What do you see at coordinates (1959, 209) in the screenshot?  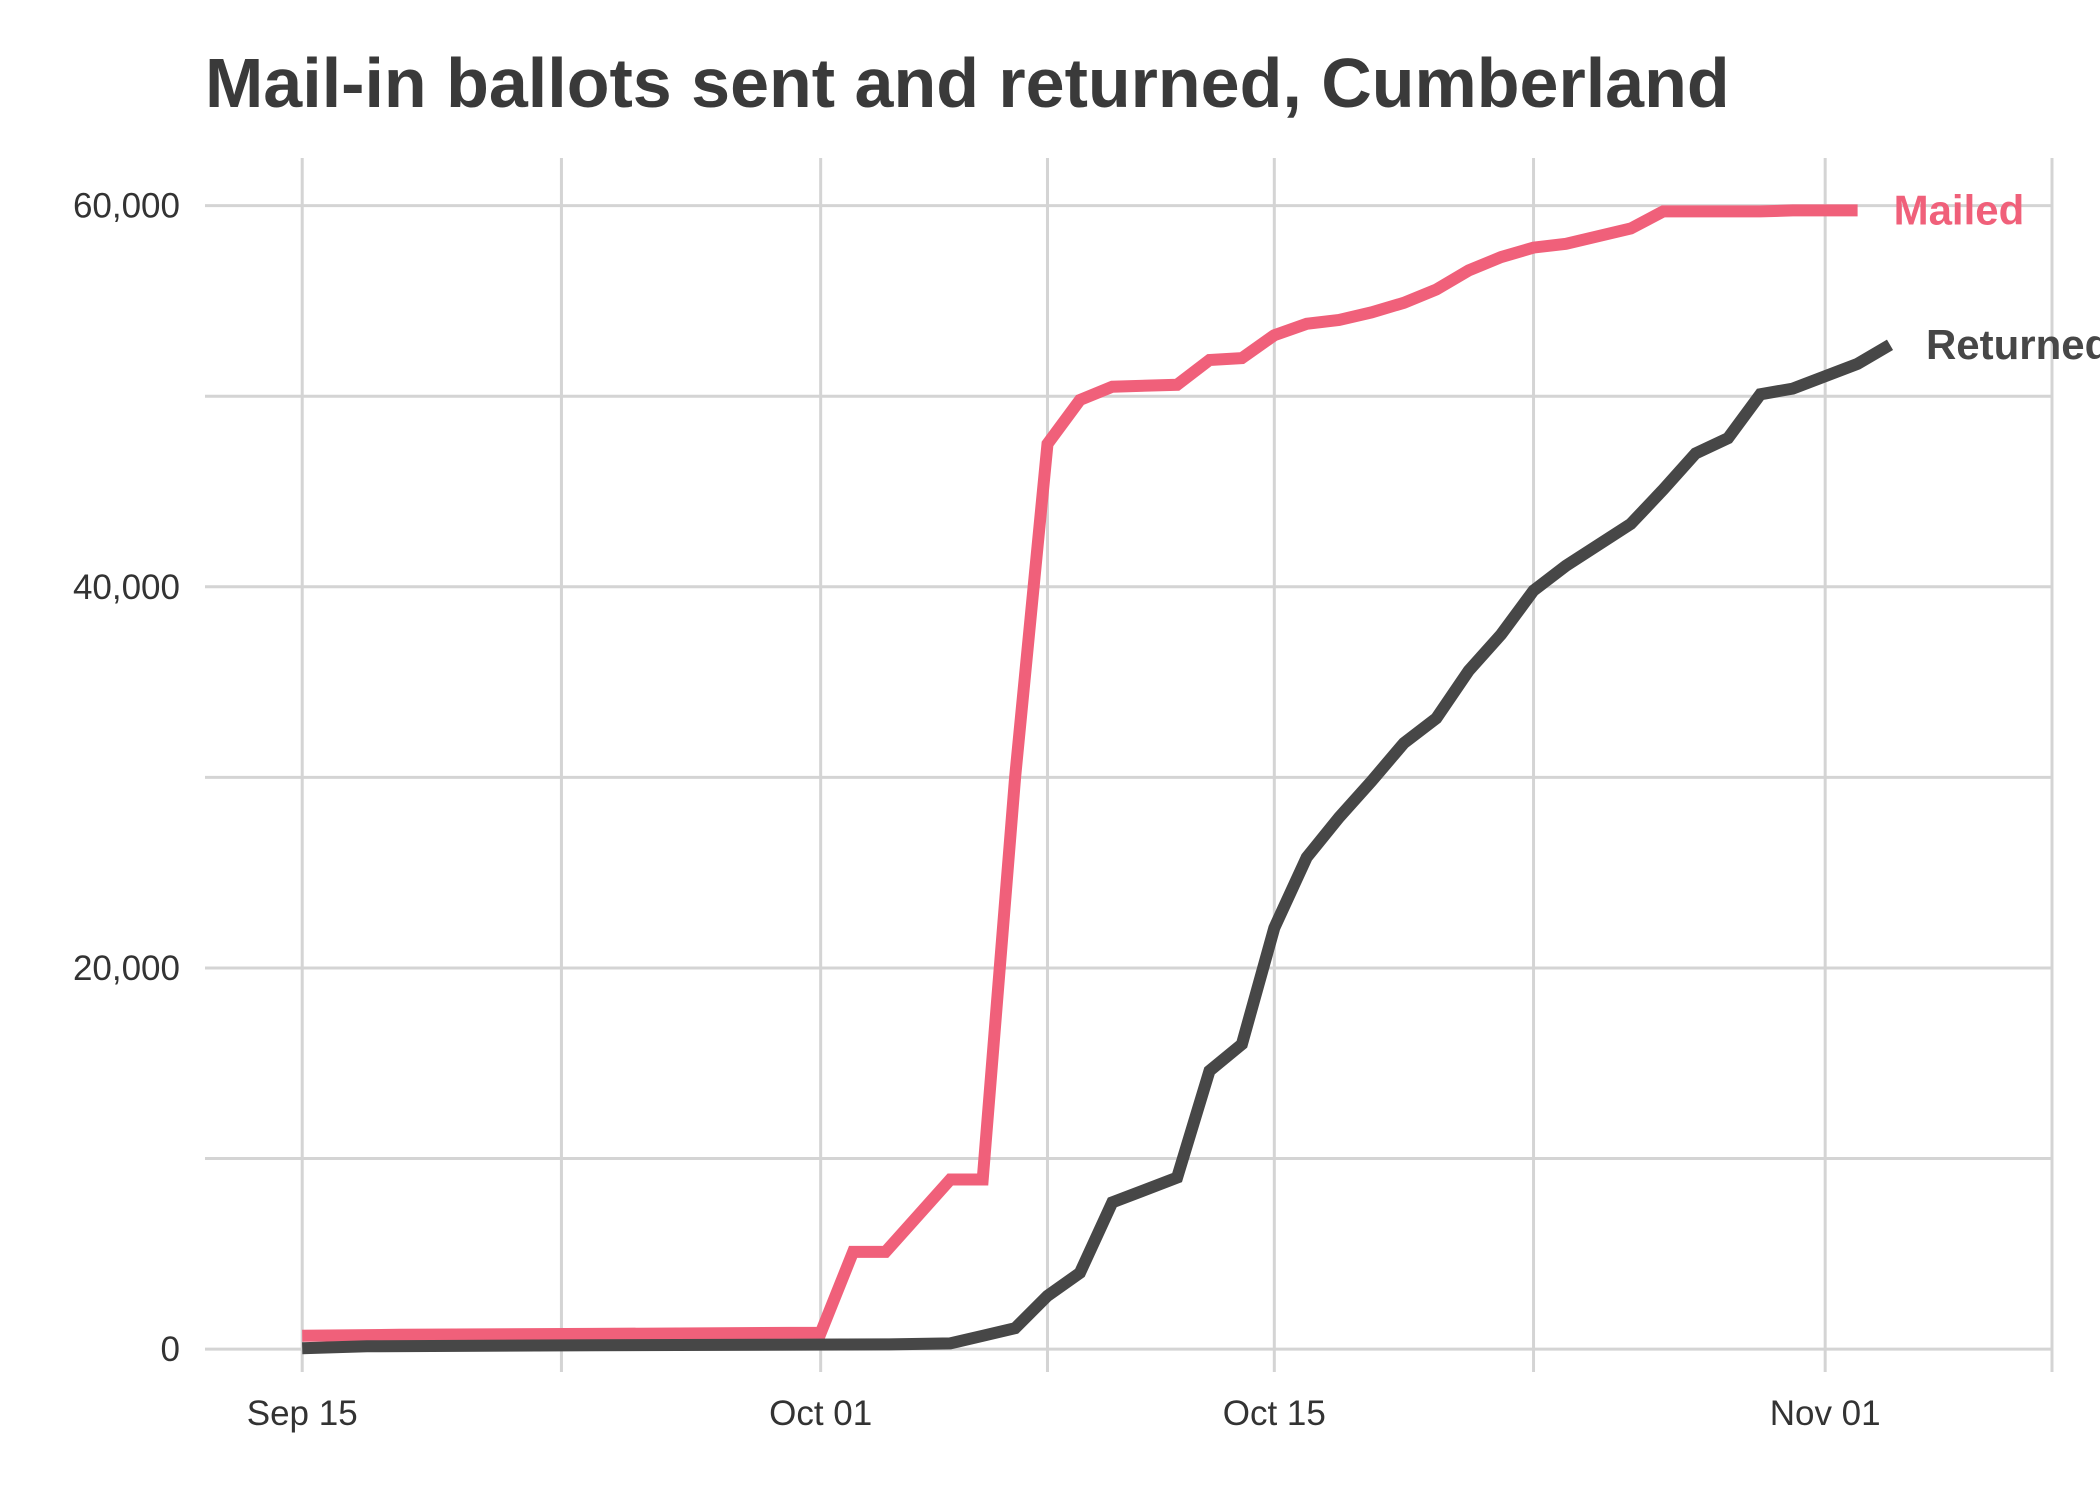 I see `series-label-mailed: Mailed` at bounding box center [1959, 209].